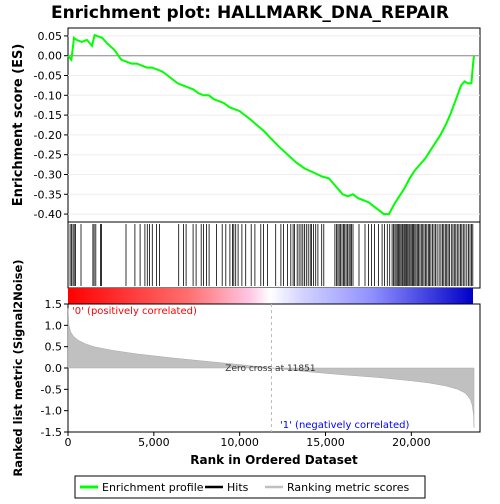  I want to click on es-y-tick-label: -0.25, so click(48, 155).